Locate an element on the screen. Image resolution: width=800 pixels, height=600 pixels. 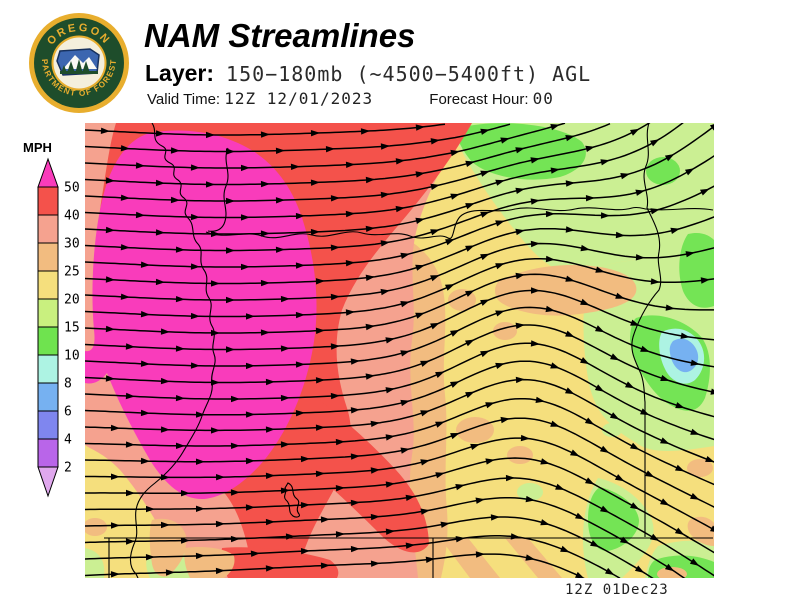
legend-above-max-arrow is located at coordinates (48, 172).